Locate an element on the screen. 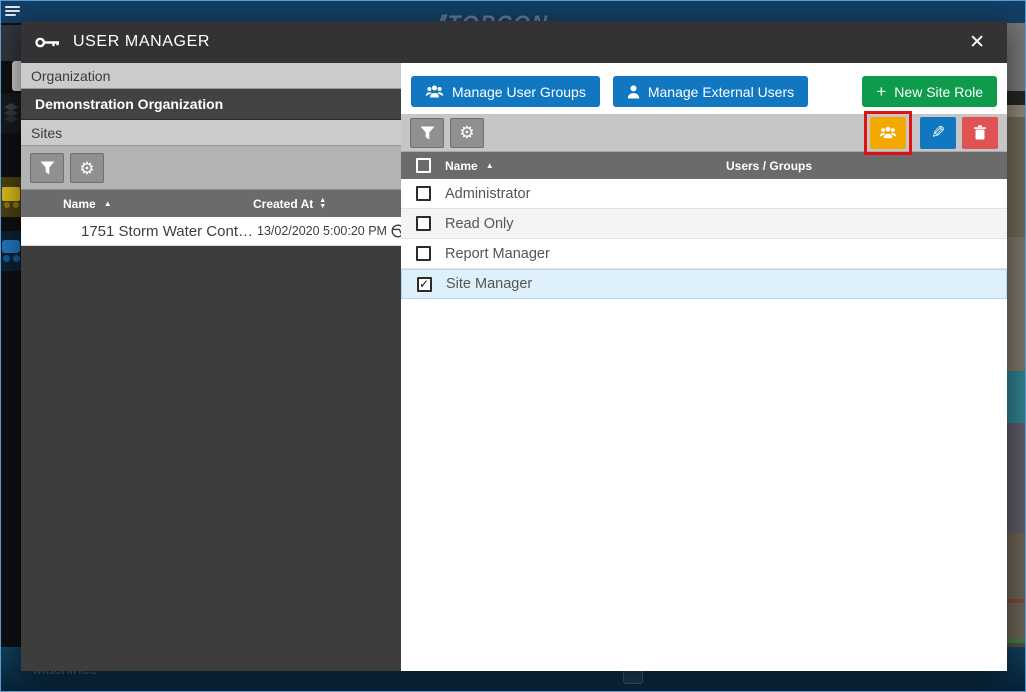  role-name: Administrator is located at coordinates (488, 193).